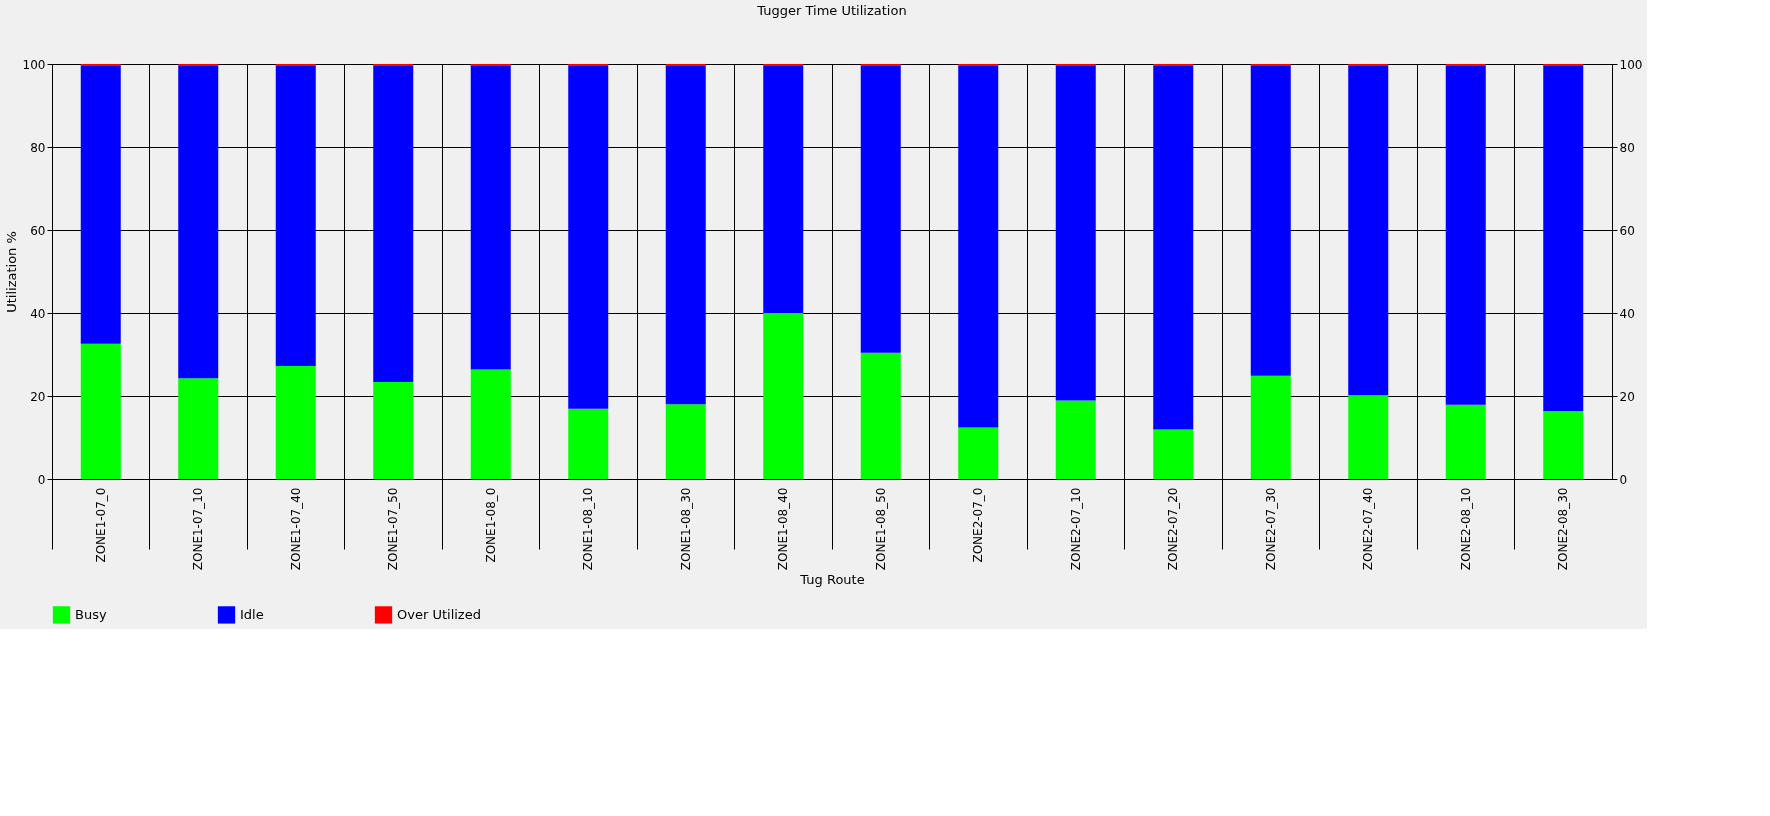 The width and height of the screenshot is (1770, 816). What do you see at coordinates (393, 529) in the screenshot?
I see `x-tick-label: ZONE1-07_50` at bounding box center [393, 529].